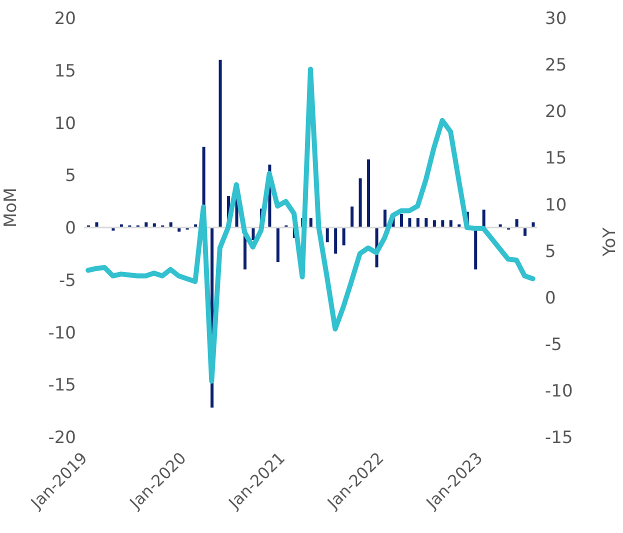 The width and height of the screenshot is (623, 533). What do you see at coordinates (556, 19) in the screenshot?
I see `y2-tick-label: 30` at bounding box center [556, 19].